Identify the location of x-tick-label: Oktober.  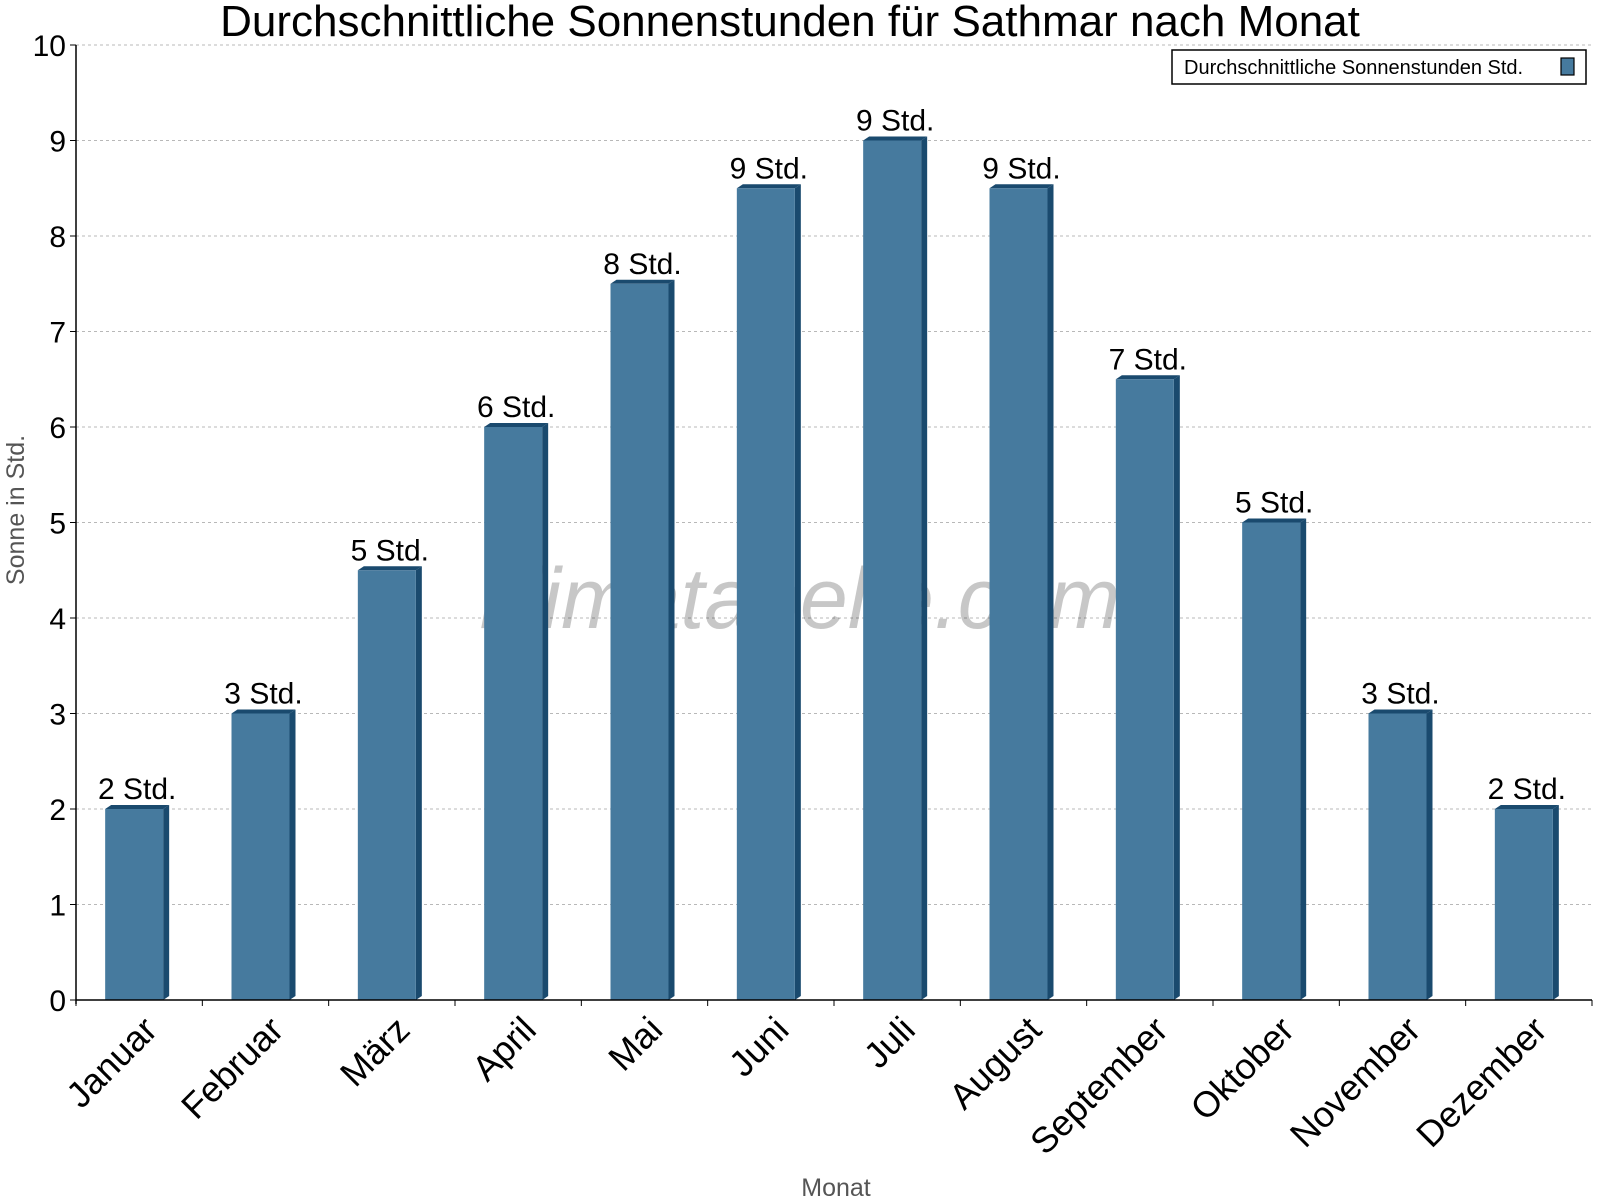
(1242, 1069).